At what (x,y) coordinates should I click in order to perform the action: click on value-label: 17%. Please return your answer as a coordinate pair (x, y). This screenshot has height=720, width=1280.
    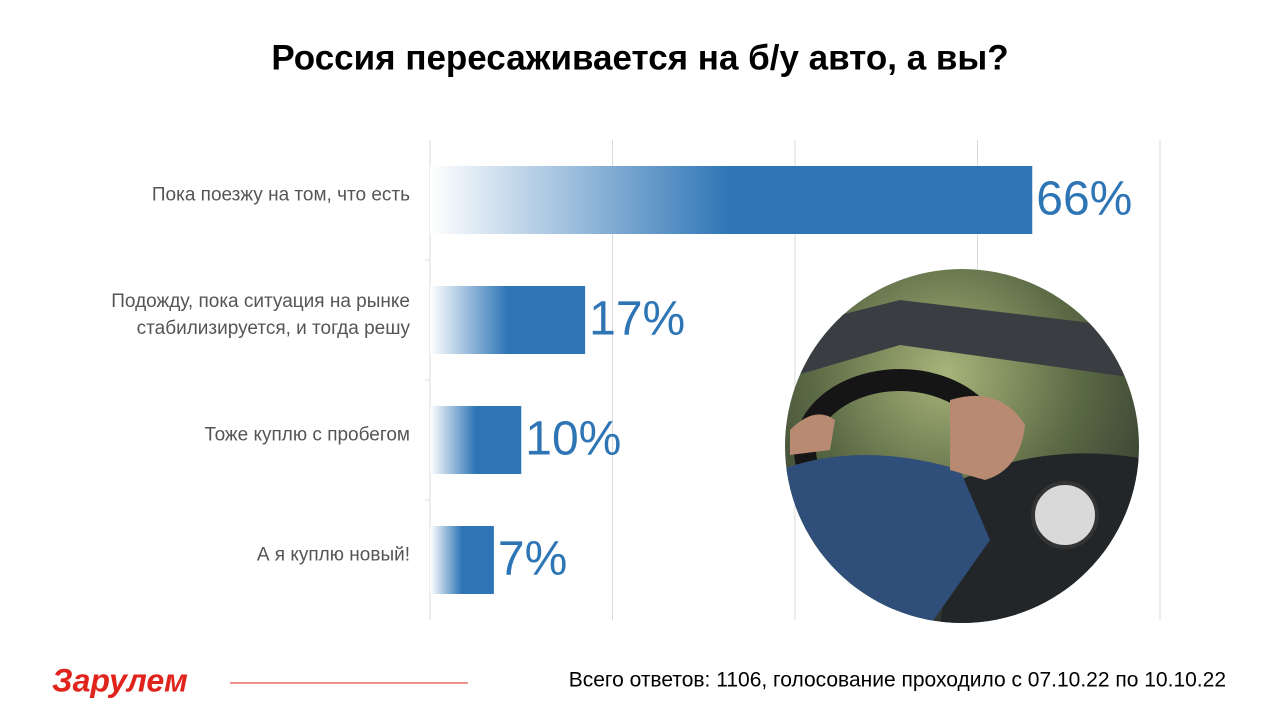
    Looking at the image, I should click on (637, 319).